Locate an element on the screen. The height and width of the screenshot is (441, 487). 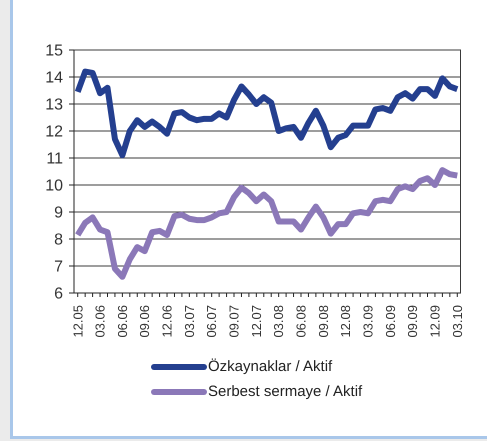
x-tick-label: 12.06 is located at coordinates (167, 321).